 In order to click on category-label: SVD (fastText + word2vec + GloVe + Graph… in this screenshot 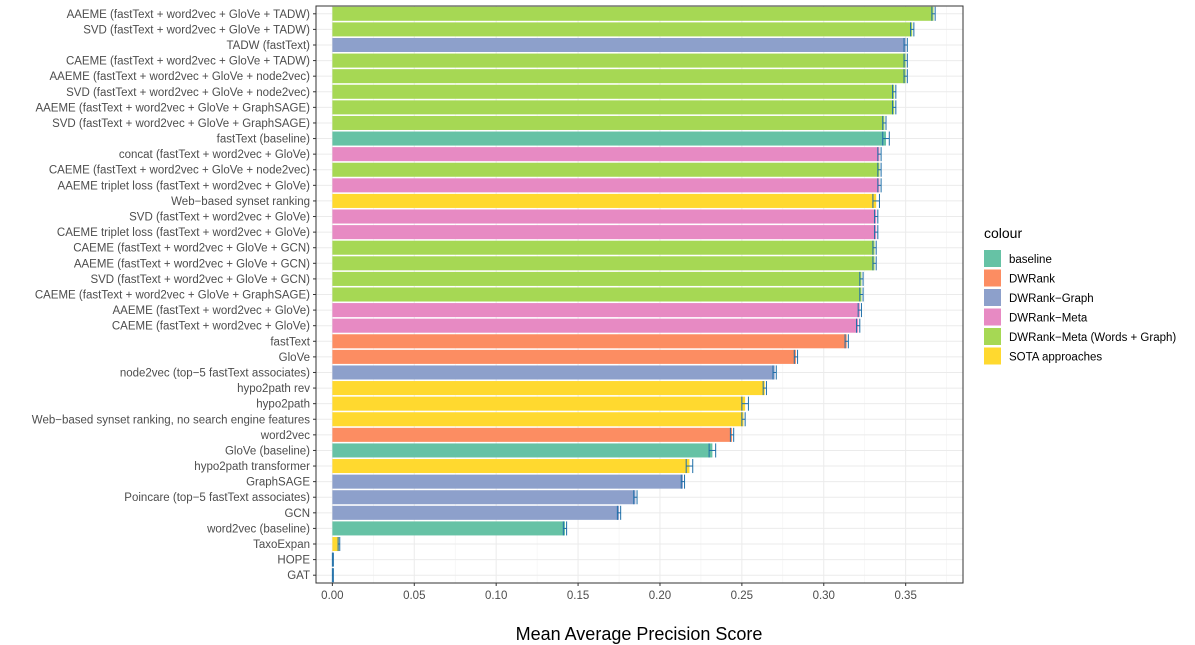, I will do `click(181, 124)`.